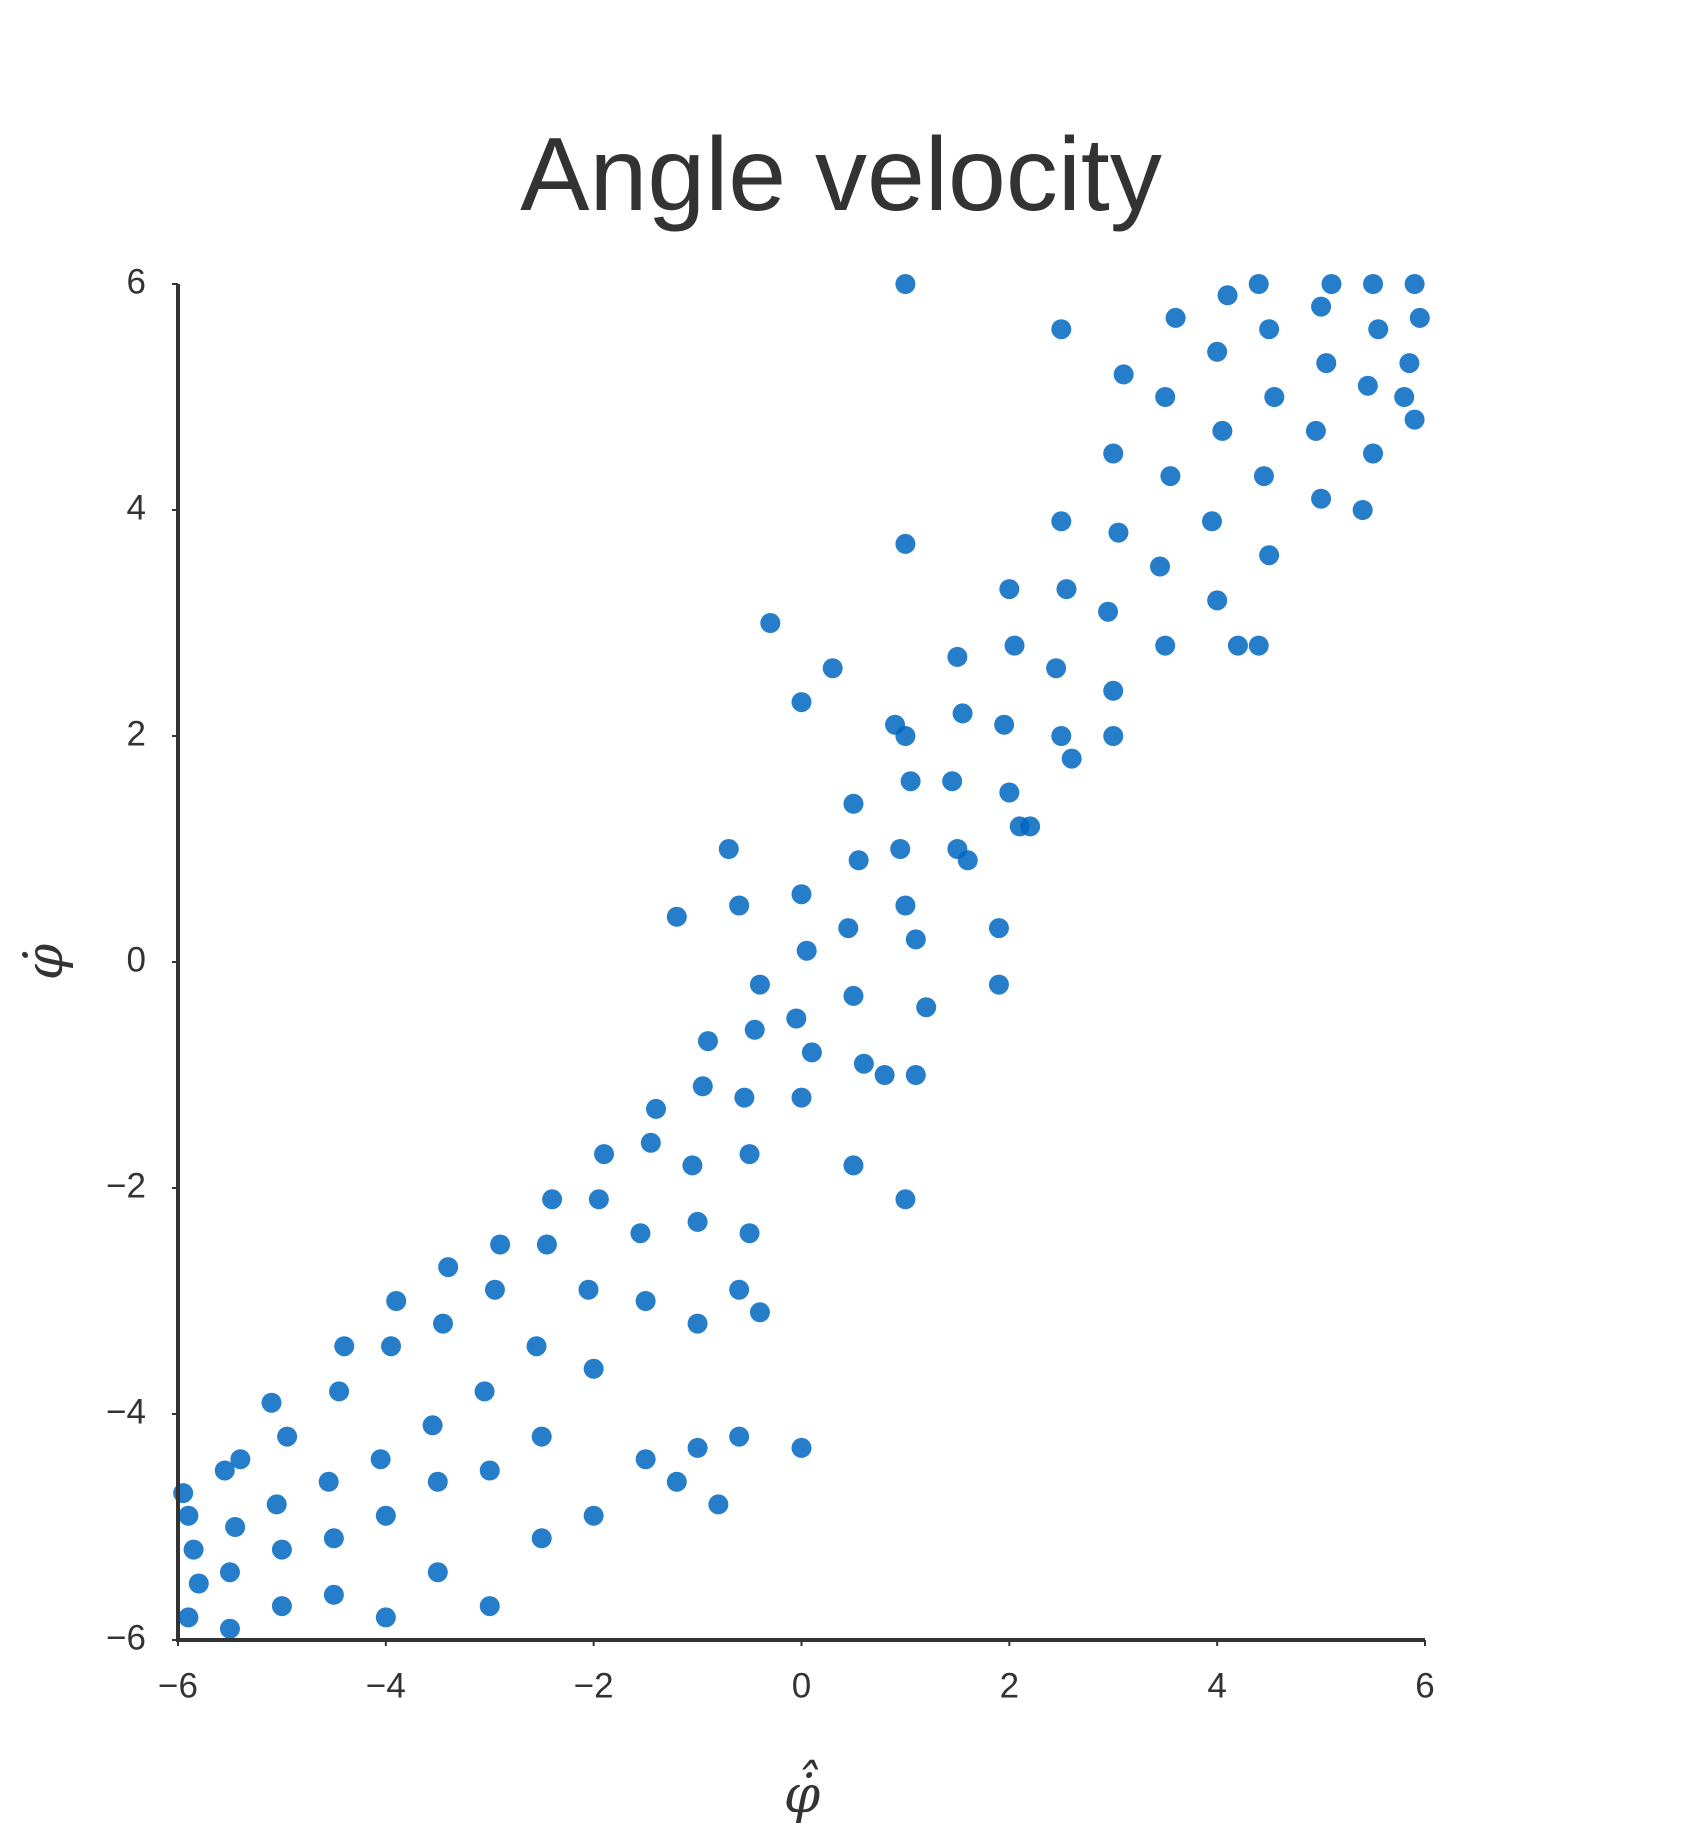 This screenshot has height=1831, width=1685. What do you see at coordinates (386, 1685) in the screenshot?
I see `x-tick-label: −4` at bounding box center [386, 1685].